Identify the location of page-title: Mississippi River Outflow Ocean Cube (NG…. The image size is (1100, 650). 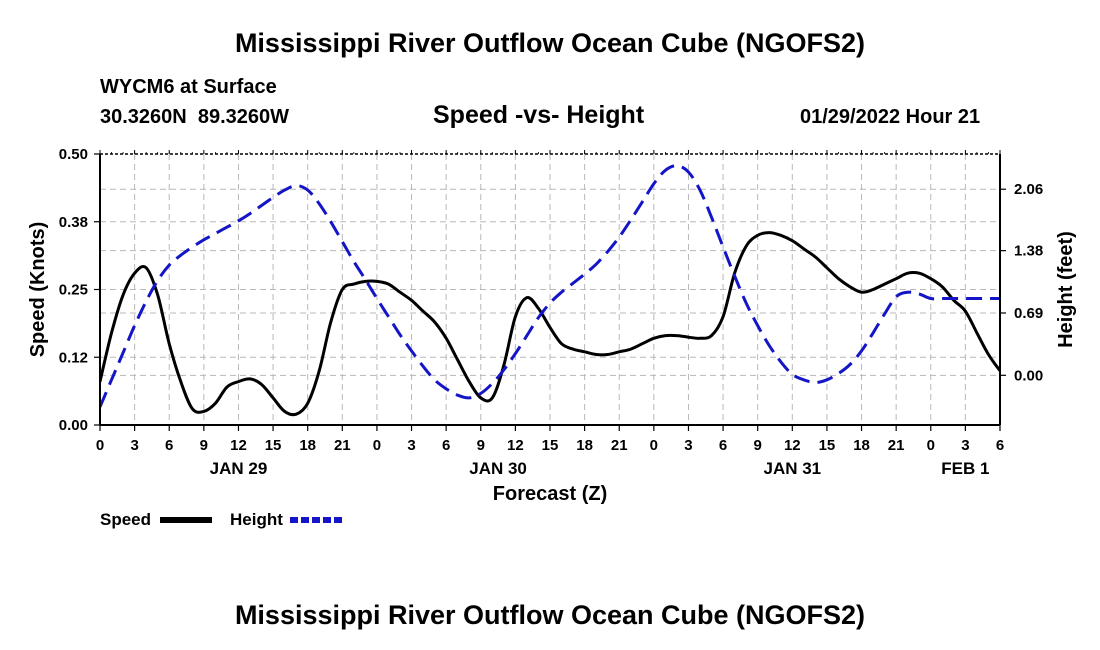
(550, 43).